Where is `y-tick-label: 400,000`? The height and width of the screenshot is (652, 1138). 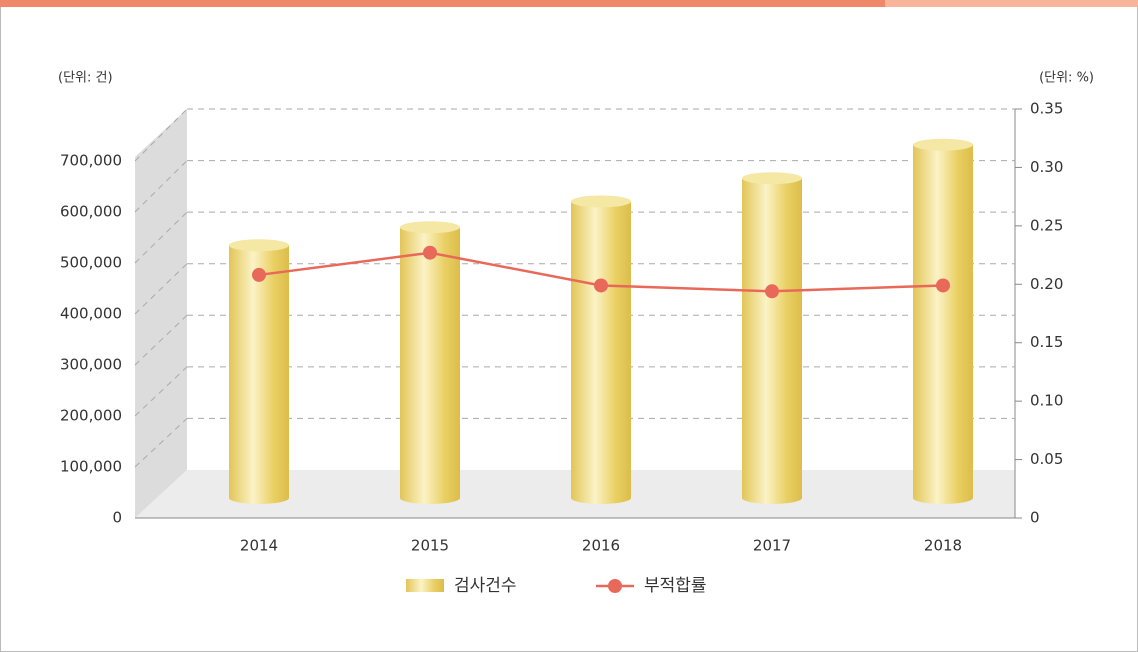
y-tick-label: 400,000 is located at coordinates (91, 314).